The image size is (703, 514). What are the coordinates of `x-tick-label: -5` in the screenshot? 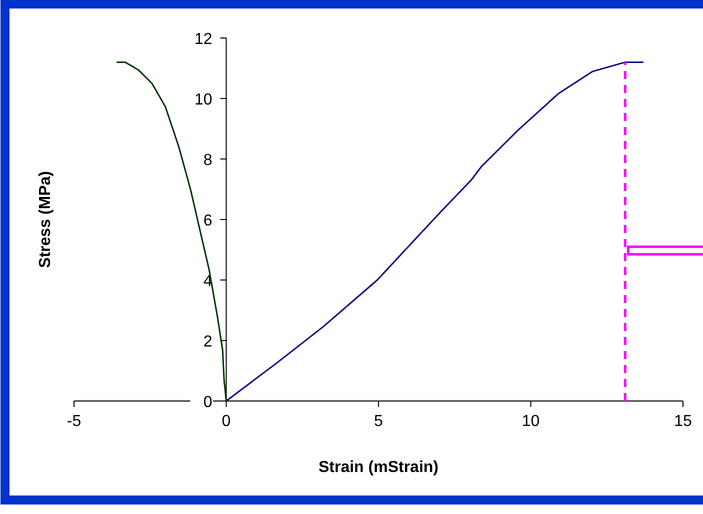 It's located at (74, 421).